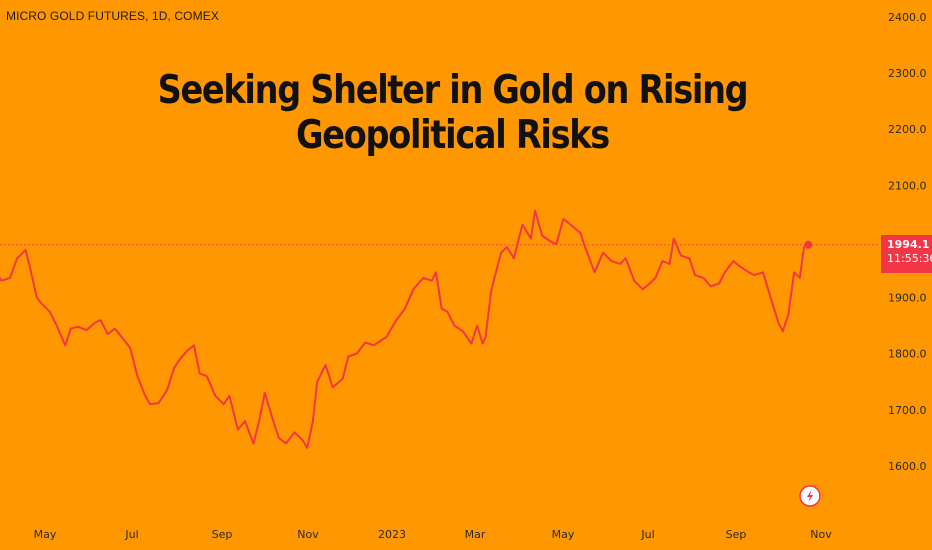  Describe the element at coordinates (907, 298) in the screenshot. I see `y-tick-label: 1900.0` at that location.